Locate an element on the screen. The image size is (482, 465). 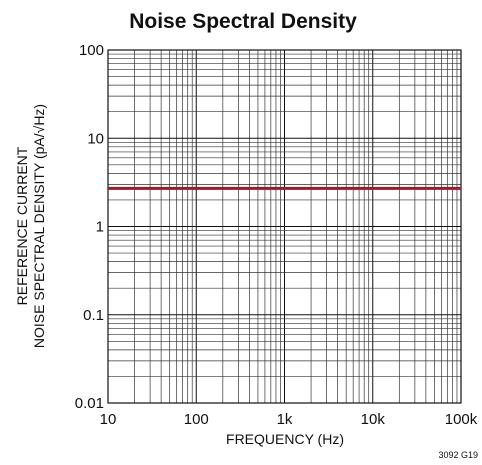
x-tick-label: 100k is located at coordinates (461, 419).